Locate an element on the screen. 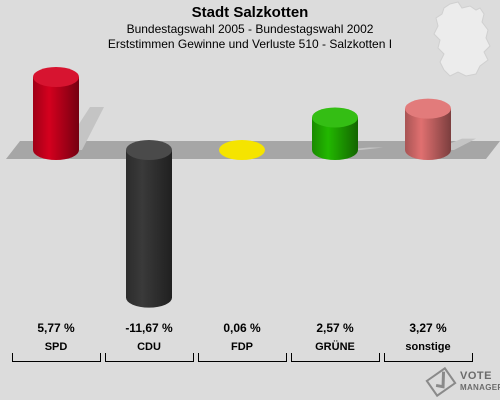 This screenshot has width=500, height=400. category-bracket-cdu is located at coordinates (149, 357).